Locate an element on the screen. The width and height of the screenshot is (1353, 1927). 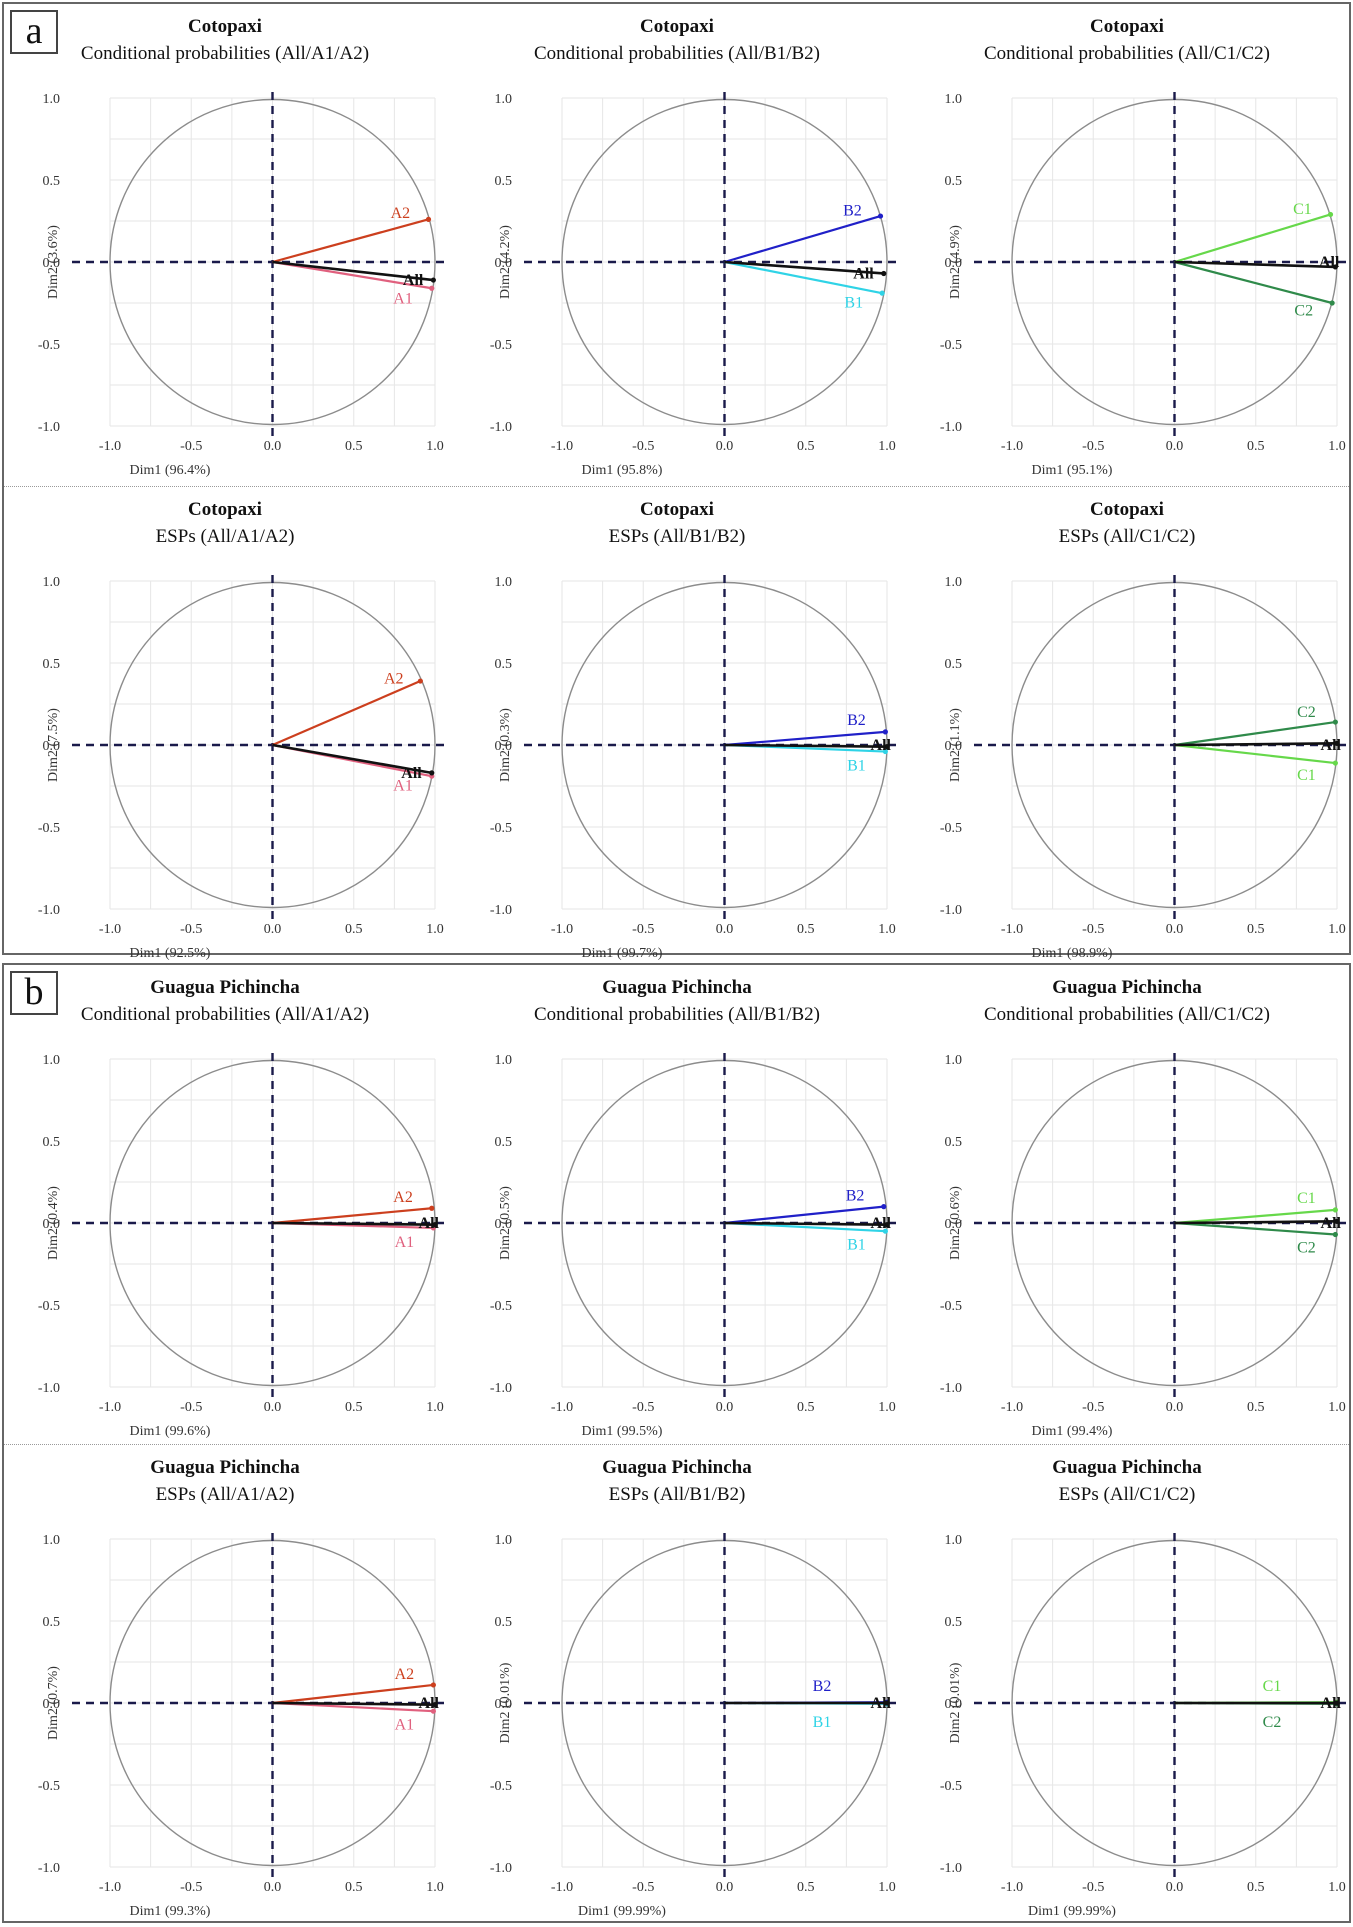
vector-line-C2 is located at coordinates (1253, 282).